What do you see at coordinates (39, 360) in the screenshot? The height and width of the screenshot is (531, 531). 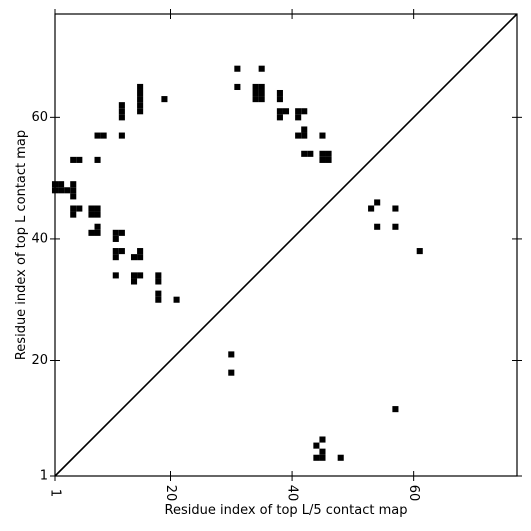 I see `y-tick-label: 20` at bounding box center [39, 360].